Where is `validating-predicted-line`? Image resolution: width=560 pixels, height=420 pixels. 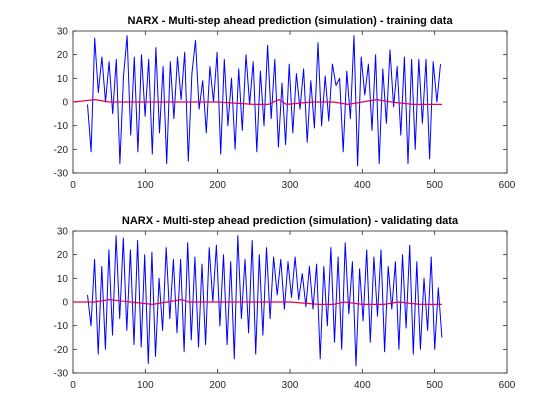 validating-predicted-line is located at coordinates (257, 302).